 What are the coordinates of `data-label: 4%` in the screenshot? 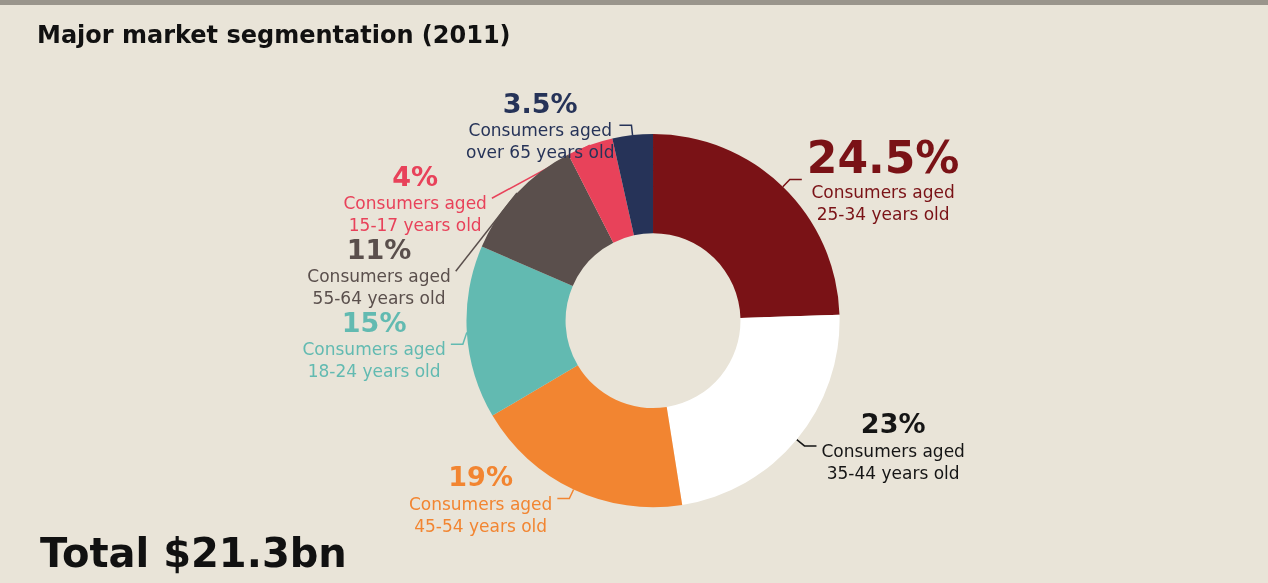 It's located at (415, 176).